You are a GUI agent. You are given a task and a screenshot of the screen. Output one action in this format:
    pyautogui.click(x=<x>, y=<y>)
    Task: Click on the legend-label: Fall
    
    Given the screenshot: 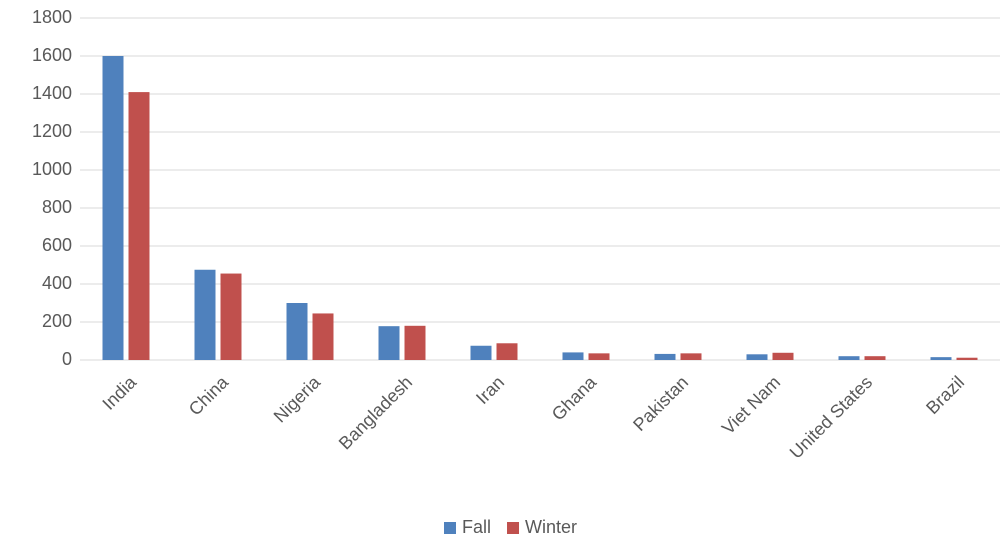 What is the action you would take?
    pyautogui.click(x=476, y=527)
    